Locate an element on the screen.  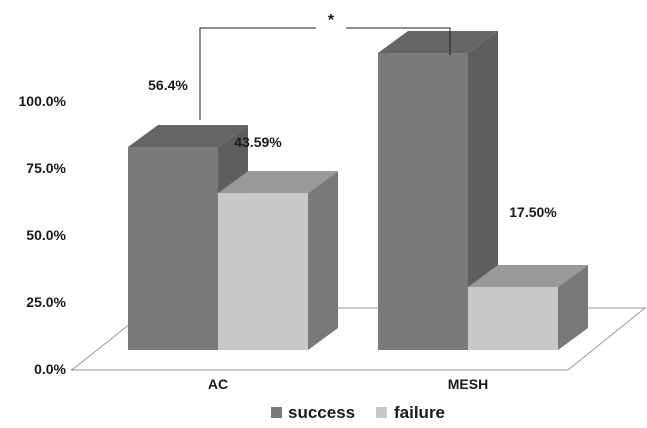
data-label: 43.59% is located at coordinates (258, 142).